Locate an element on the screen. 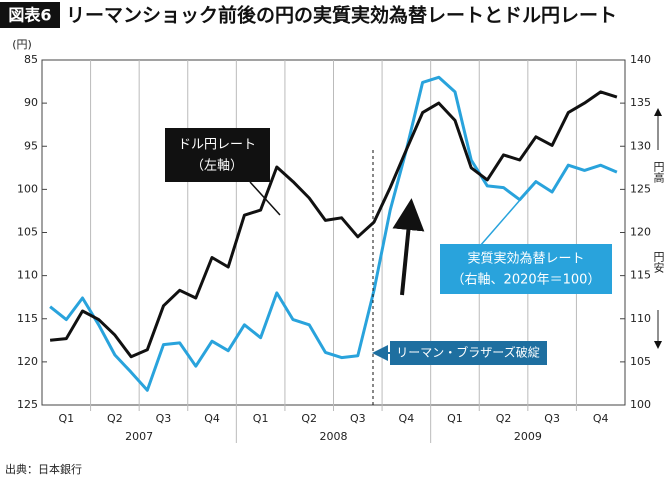 This screenshot has width=670, height=485. y-tick-label: 100 is located at coordinates (27, 188).